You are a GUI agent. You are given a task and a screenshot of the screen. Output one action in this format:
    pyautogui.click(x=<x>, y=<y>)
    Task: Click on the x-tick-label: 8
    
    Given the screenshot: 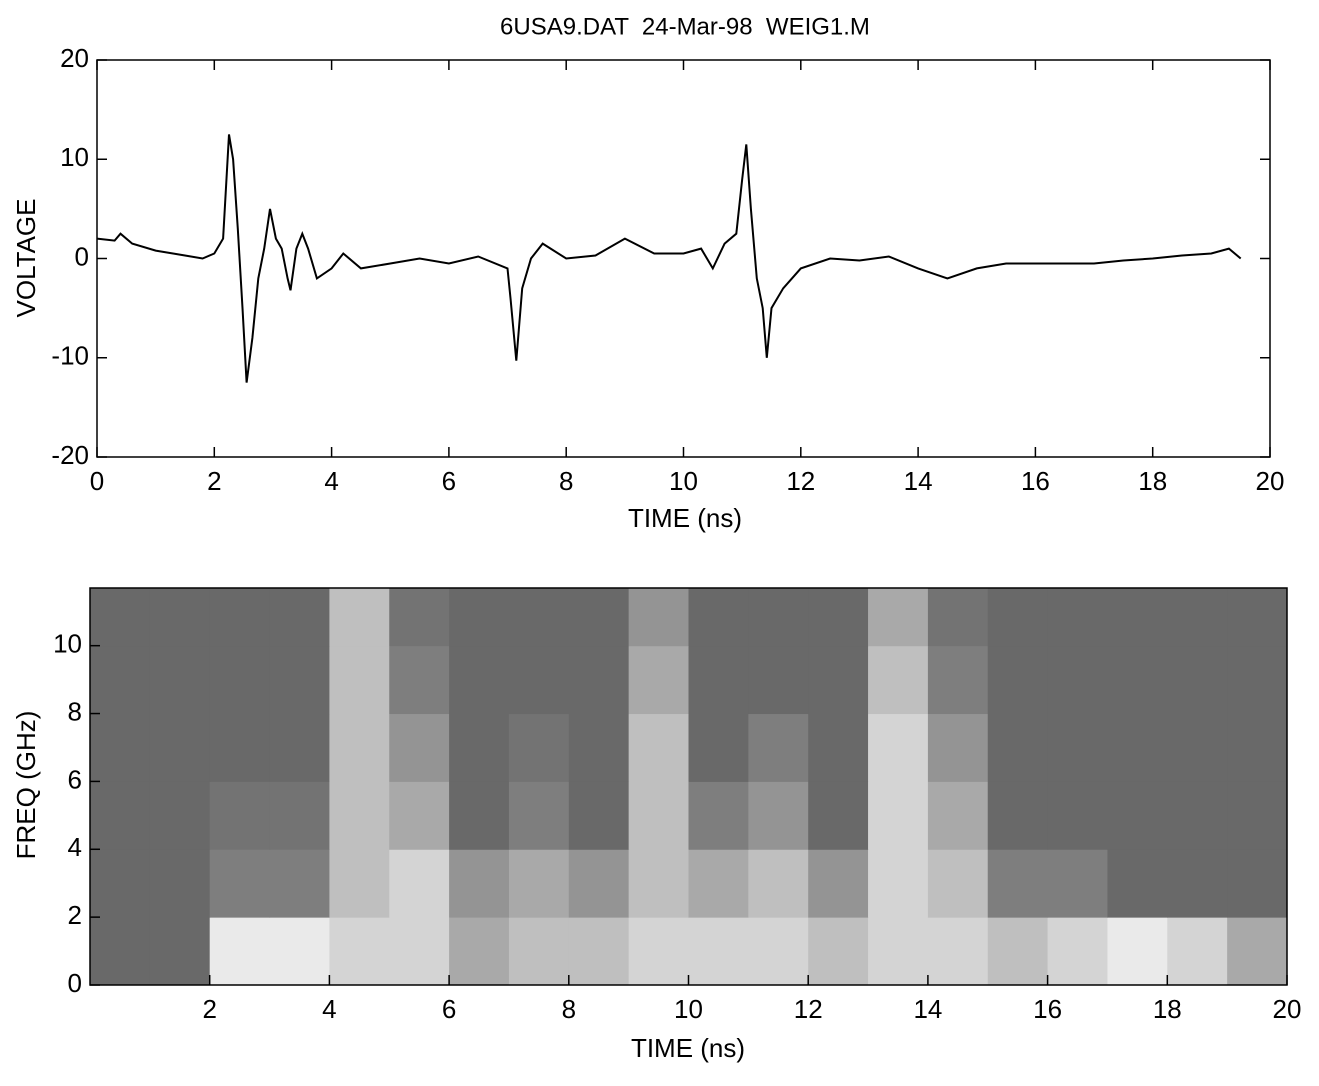 What is the action you would take?
    pyautogui.click(x=569, y=1009)
    